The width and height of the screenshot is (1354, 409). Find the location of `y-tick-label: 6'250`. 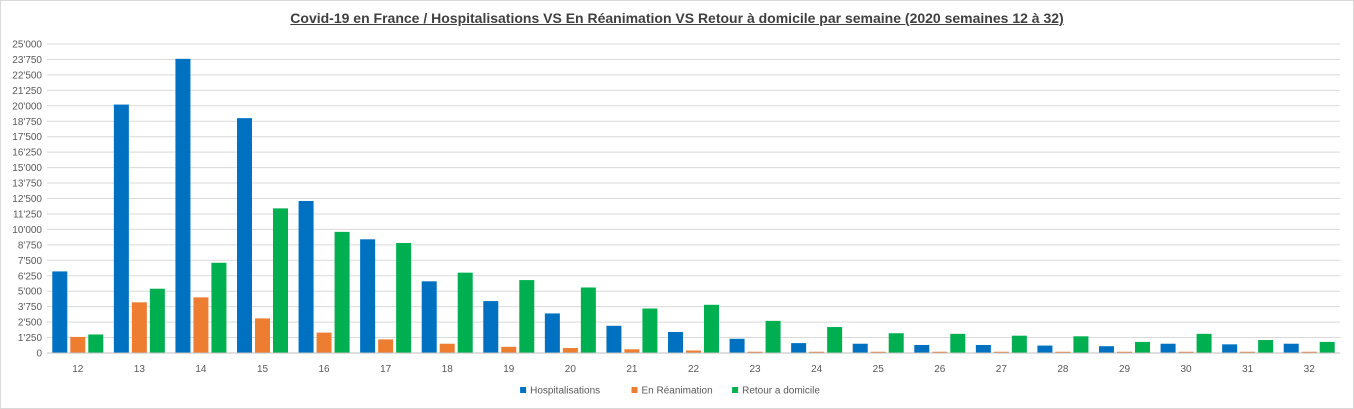

y-tick-label: 6'250 is located at coordinates (30, 276).